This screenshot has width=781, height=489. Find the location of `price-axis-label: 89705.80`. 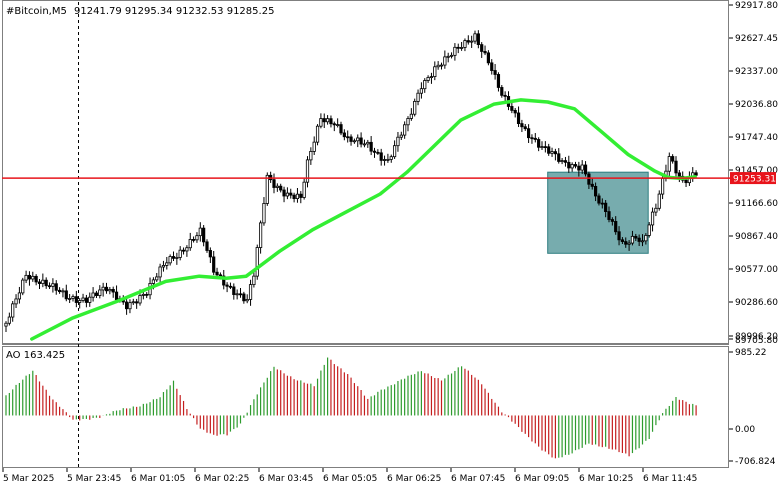

price-axis-label: 89705.80 is located at coordinates (753, 341).